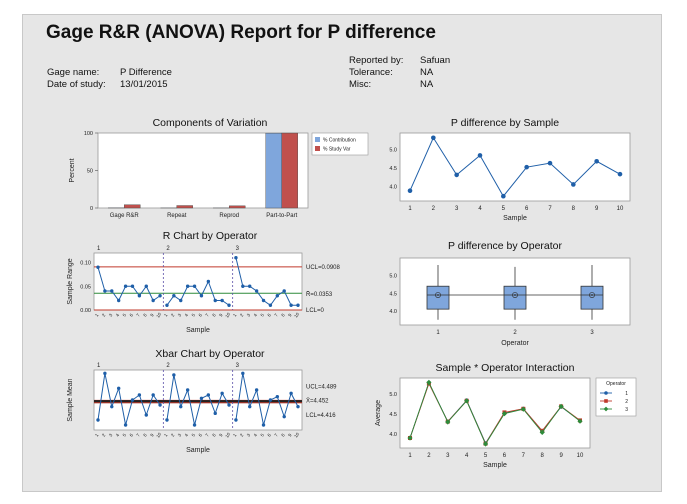 The height and width of the screenshot is (504, 687). I want to click on xbar-chart-sample-tick-label: 1, so click(235, 434).